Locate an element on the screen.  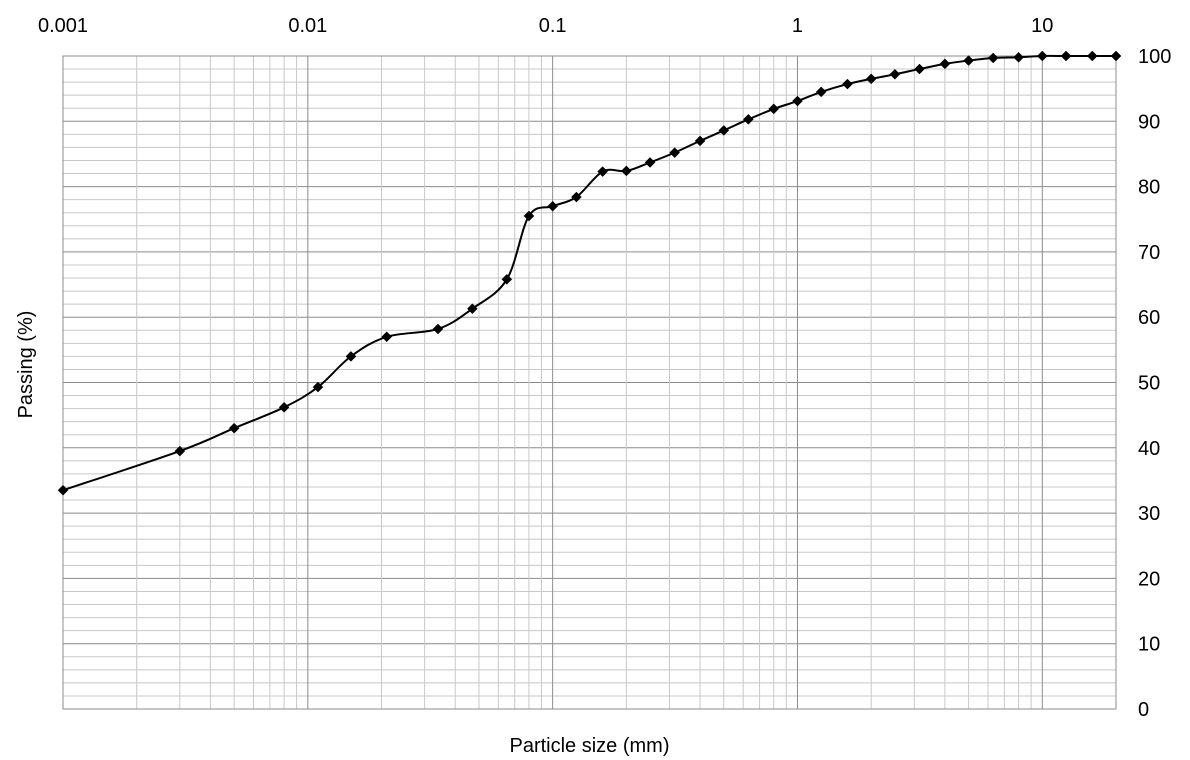
y-tick-label: 0 is located at coordinates (1143, 710).